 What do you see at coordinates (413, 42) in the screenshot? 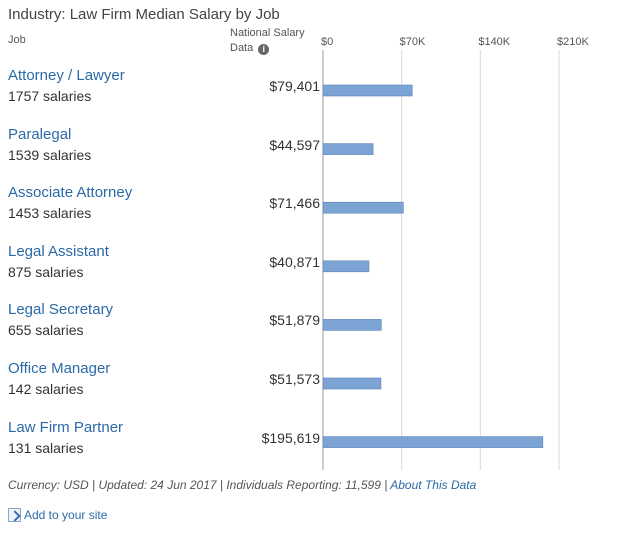
I see `x-tick-label: $70K` at bounding box center [413, 42].